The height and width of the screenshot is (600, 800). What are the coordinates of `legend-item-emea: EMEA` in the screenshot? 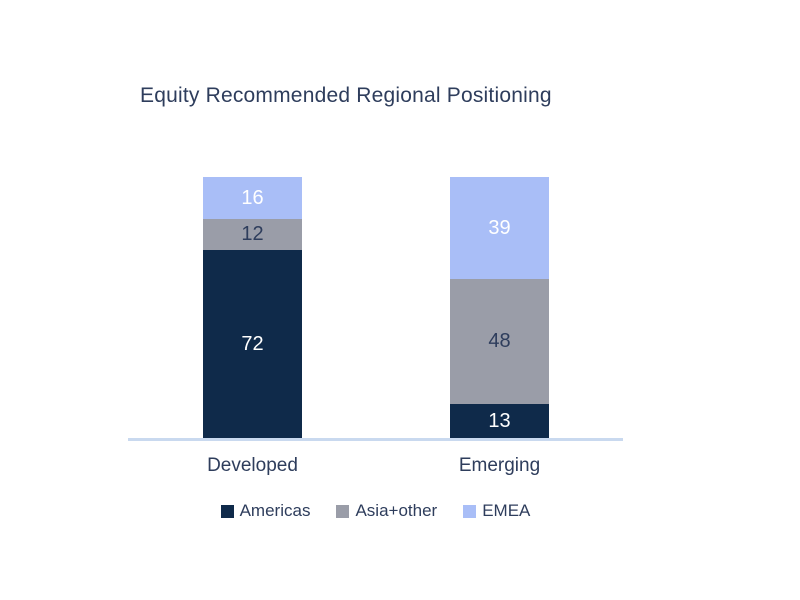 It's located at (496, 511).